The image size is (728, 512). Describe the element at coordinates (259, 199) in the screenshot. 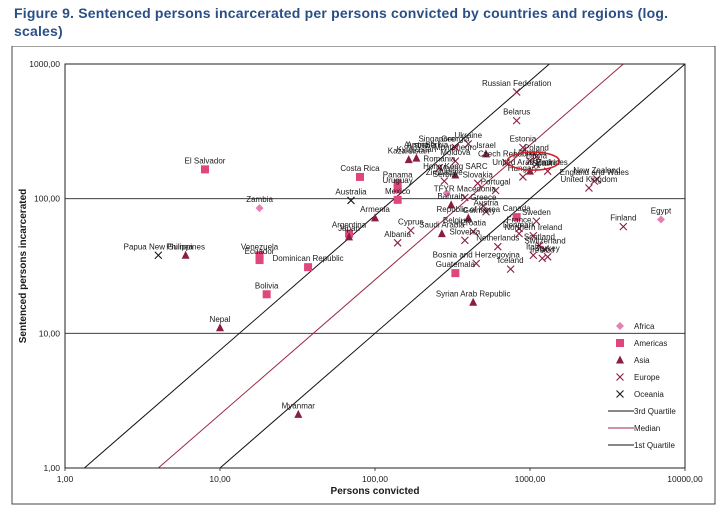

I see `data-label: Zambia` at that location.